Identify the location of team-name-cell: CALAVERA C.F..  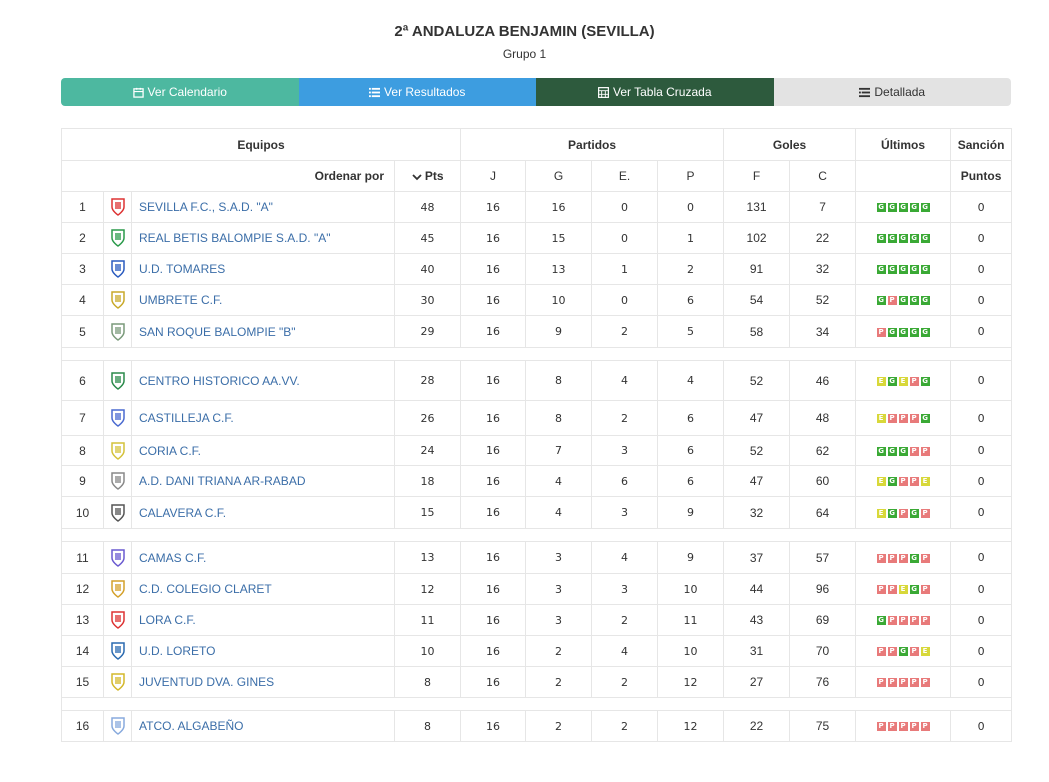
(263, 512).